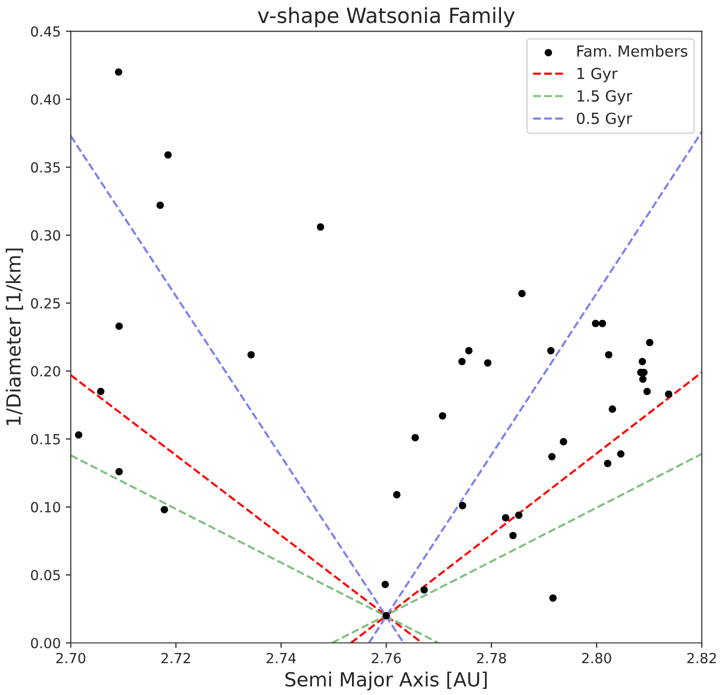 The width and height of the screenshot is (722, 695). What do you see at coordinates (632, 51) in the screenshot?
I see `legend-label: Fam. Members` at bounding box center [632, 51].